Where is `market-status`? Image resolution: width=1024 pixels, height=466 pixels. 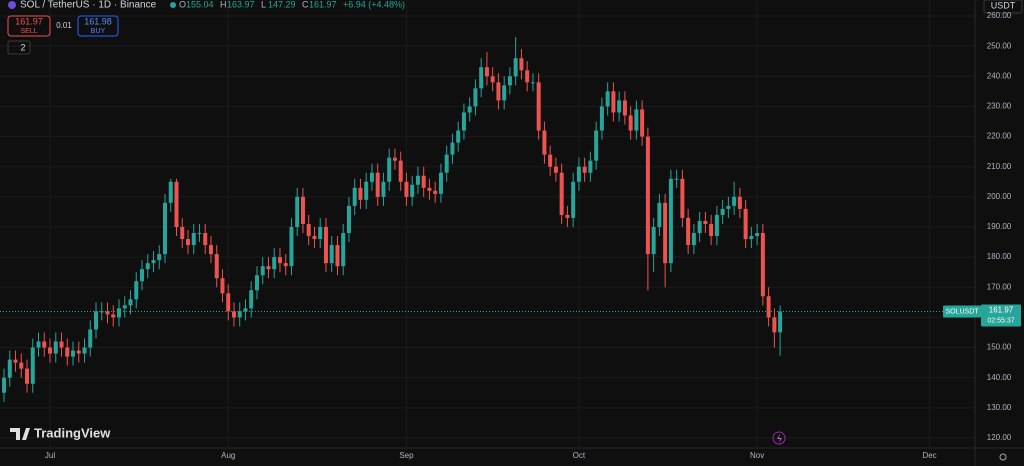 market-status is located at coordinates (173, 5).